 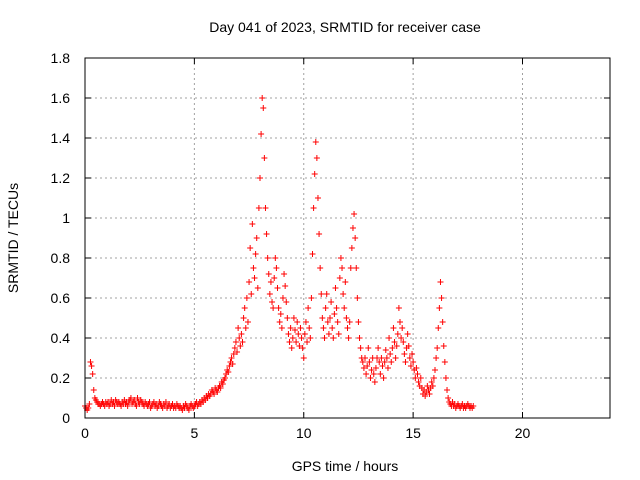 What do you see at coordinates (345, 466) in the screenshot?
I see `x-axis-title: GPS time / hours` at bounding box center [345, 466].